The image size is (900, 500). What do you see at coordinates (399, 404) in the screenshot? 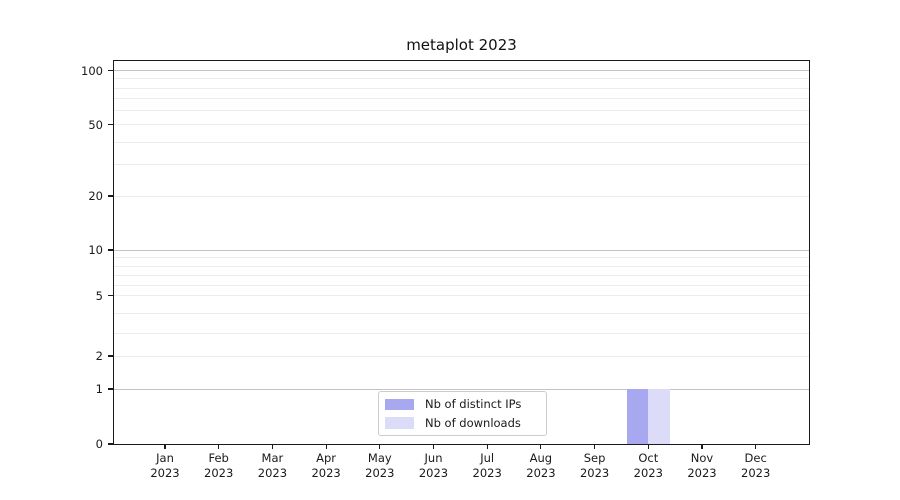
I see `legend-swatch-distinct-ips` at bounding box center [399, 404].